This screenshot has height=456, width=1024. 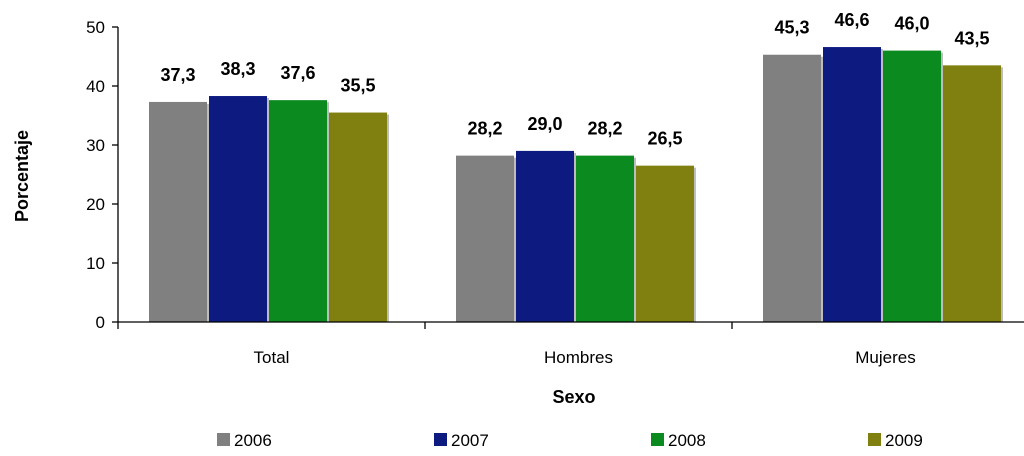 What do you see at coordinates (100, 322) in the screenshot?
I see `y-tick-label: 0` at bounding box center [100, 322].